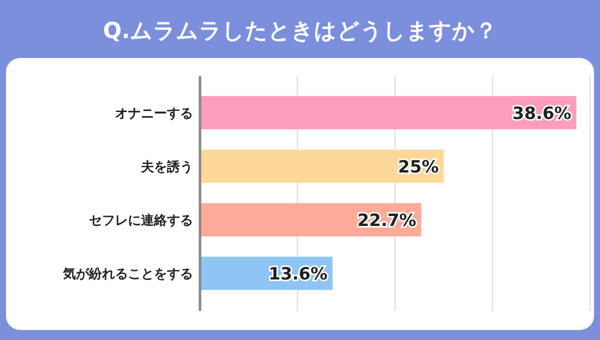 This screenshot has height=340, width=600. Describe the element at coordinates (166, 166) in the screenshot. I see `y-tick-label: 夫を誘う` at that location.